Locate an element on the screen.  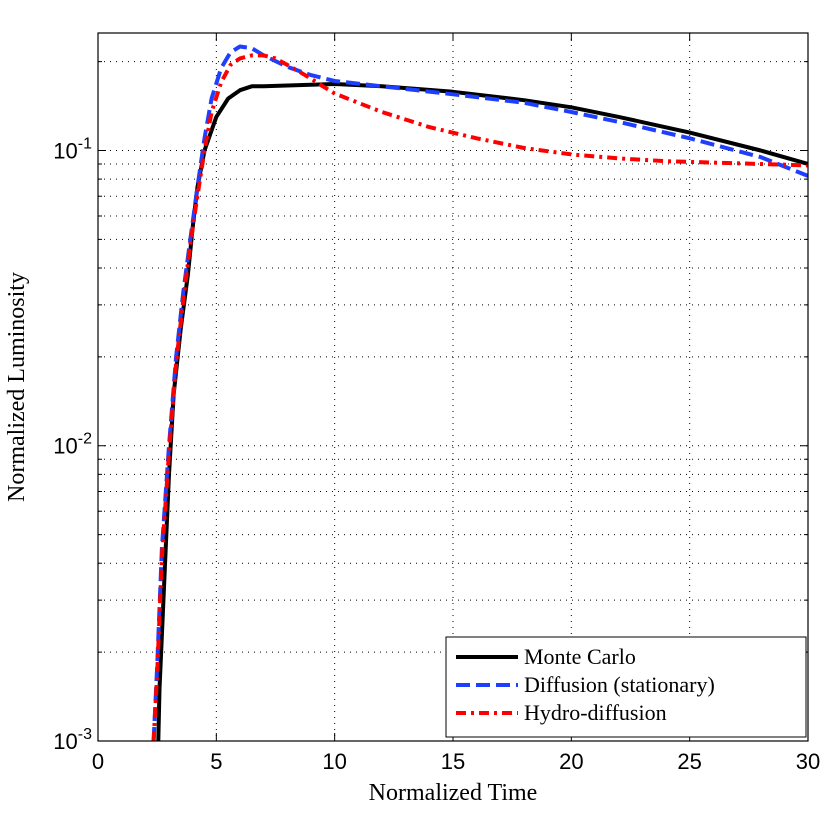
x-tick-label: 5 is located at coordinates (216, 761).